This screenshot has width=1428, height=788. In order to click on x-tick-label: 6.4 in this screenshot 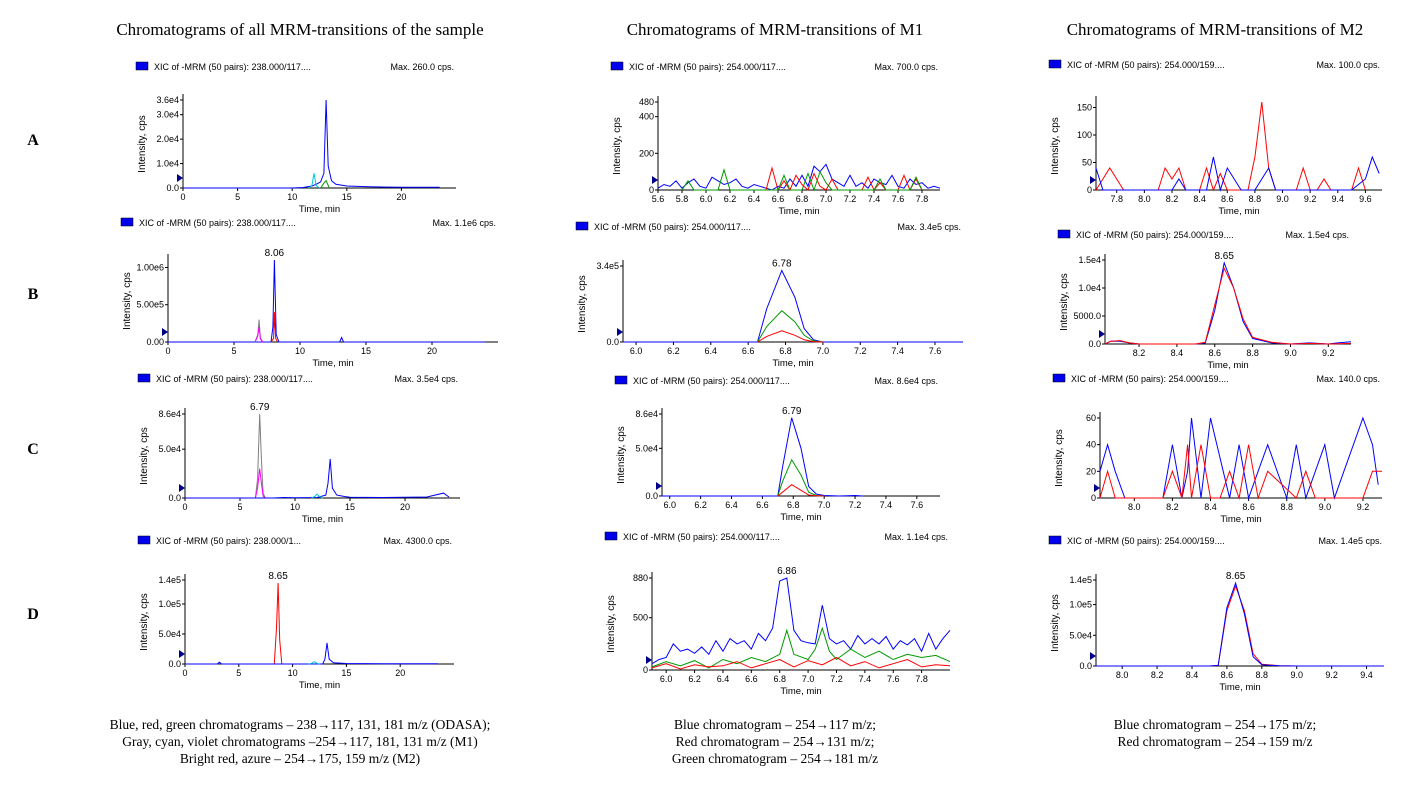, I will do `click(711, 351)`.